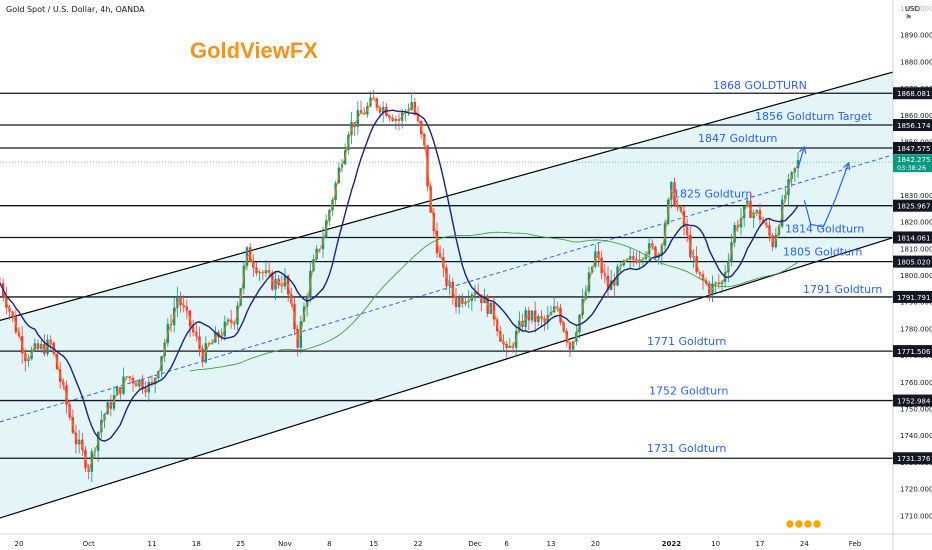 The width and height of the screenshot is (932, 550). What do you see at coordinates (909, 17) in the screenshot?
I see `bell-icon: ⚑` at bounding box center [909, 17].